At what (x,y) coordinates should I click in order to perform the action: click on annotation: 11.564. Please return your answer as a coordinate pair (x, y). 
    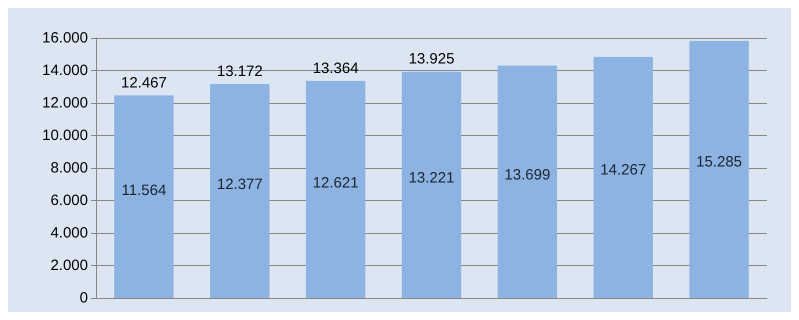
    Looking at the image, I should click on (144, 191).